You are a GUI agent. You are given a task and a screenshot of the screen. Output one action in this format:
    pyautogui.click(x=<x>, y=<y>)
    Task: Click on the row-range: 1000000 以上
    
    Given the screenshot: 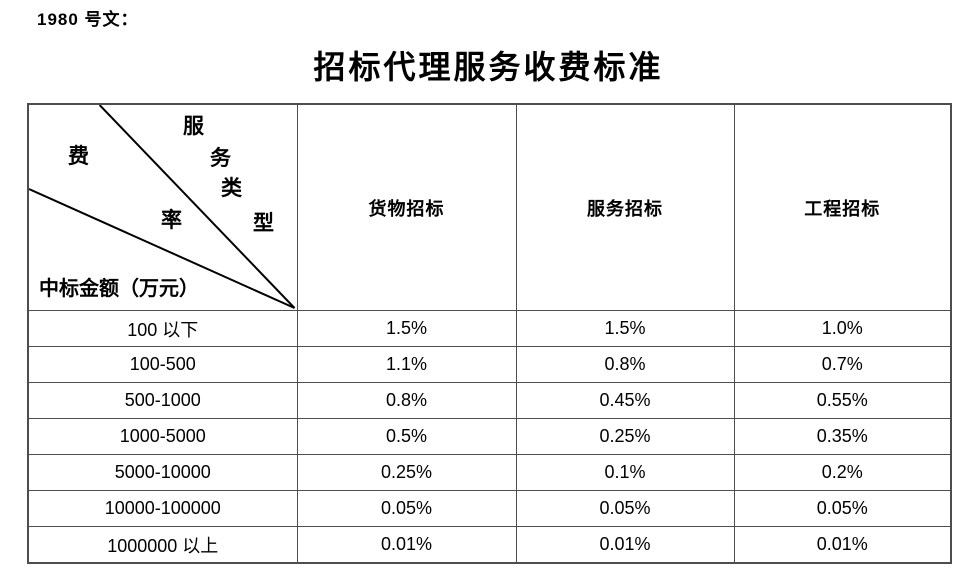 What is the action you would take?
    pyautogui.click(x=162, y=545)
    